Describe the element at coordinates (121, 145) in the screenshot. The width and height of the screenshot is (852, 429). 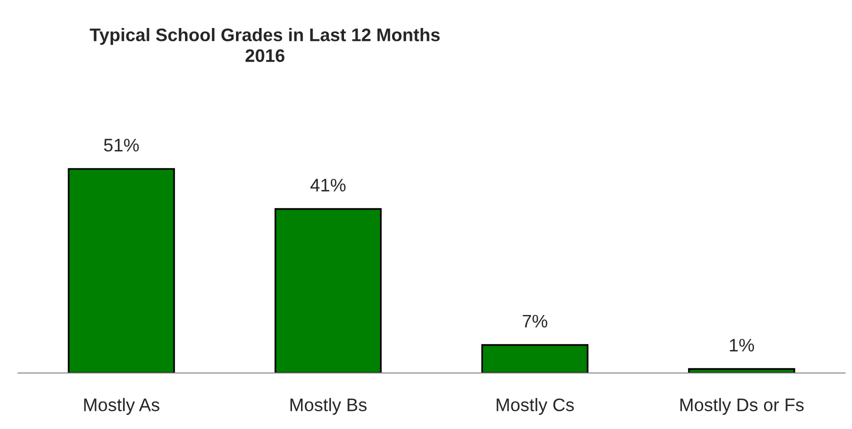
I see `data-label: 51%` at that location.